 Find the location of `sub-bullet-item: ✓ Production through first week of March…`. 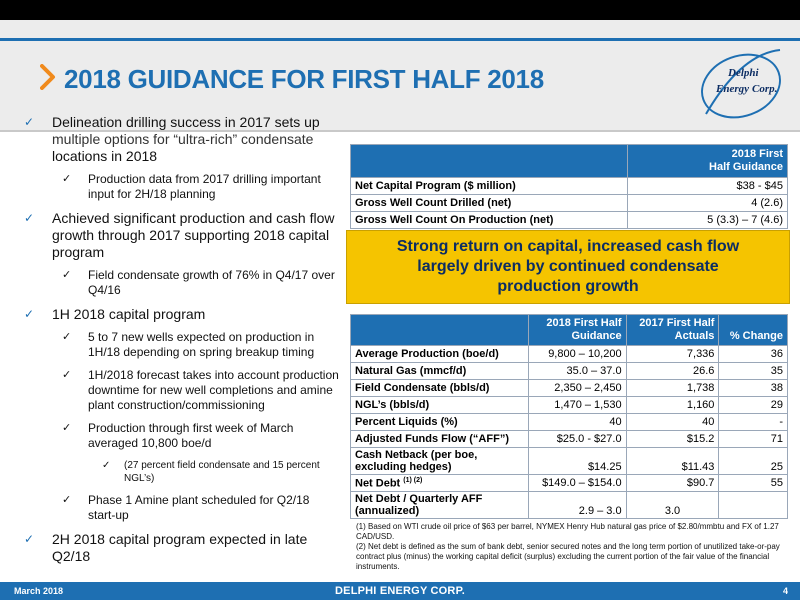

sub-bullet-item: ✓ Production through first week of March… is located at coordinates (178, 435).